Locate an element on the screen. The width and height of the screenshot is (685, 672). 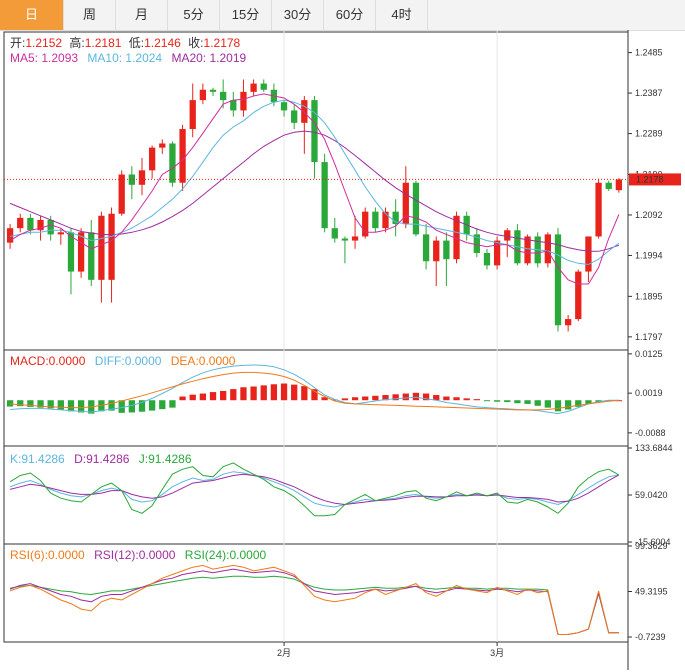
legend-rsi6: RSI(6):0.0000 is located at coordinates (47, 555).